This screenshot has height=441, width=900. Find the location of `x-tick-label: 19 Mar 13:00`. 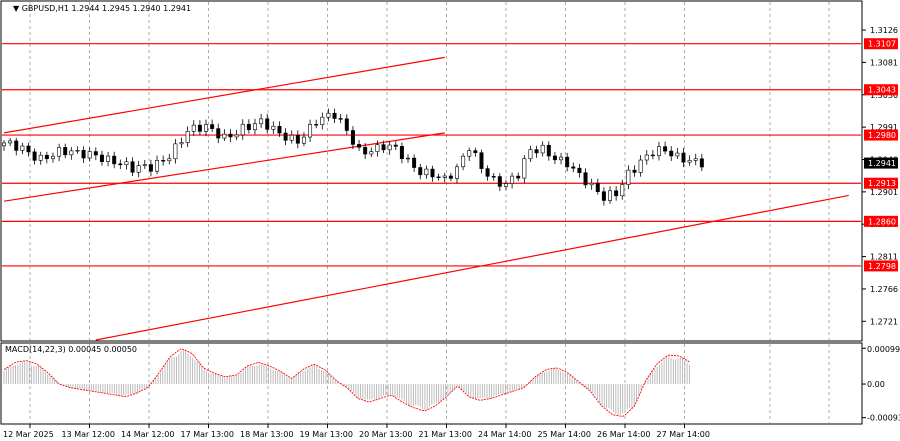

x-tick-label: 19 Mar 13:00 is located at coordinates (326, 434).